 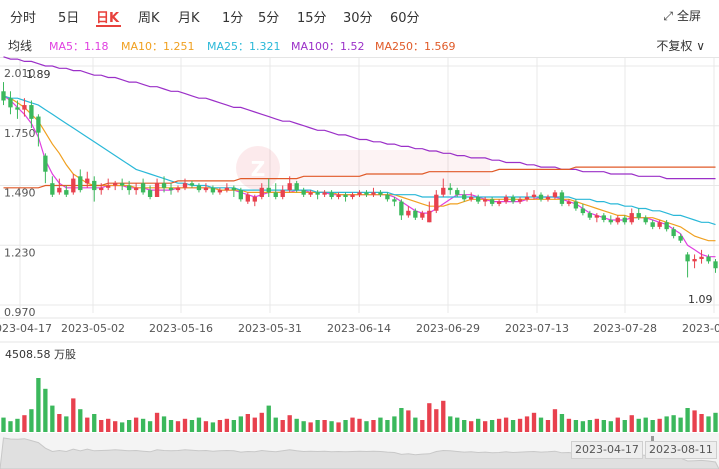 I want to click on y-tick-label: 1.230, so click(x=20, y=252).